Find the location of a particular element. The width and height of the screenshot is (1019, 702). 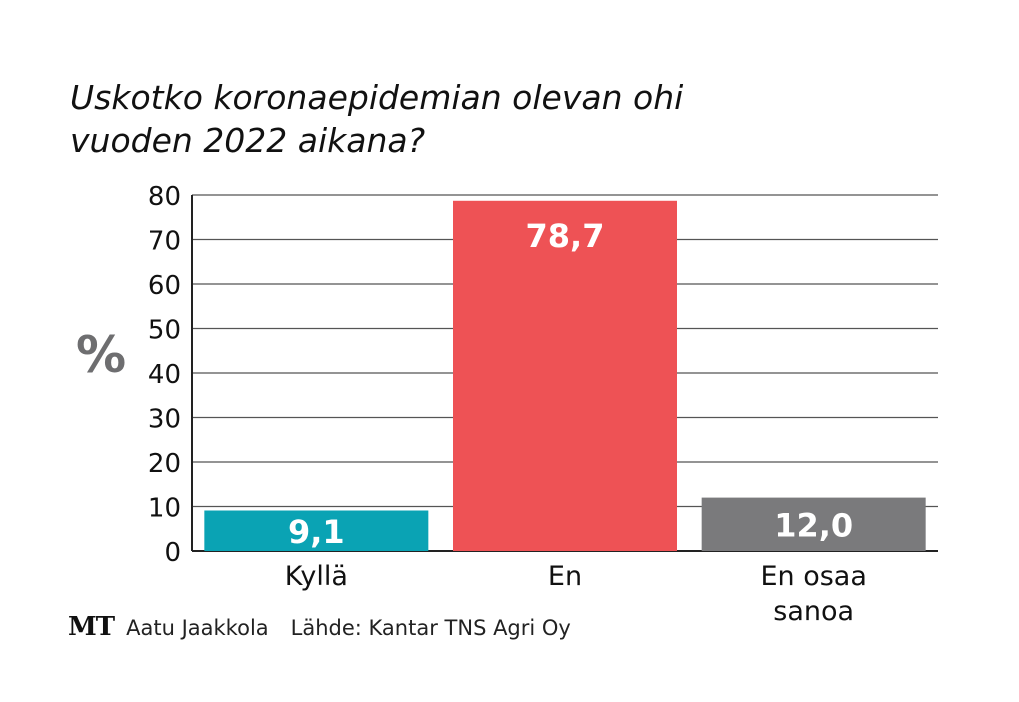

y-tick-label: 50 is located at coordinates (164, 331).